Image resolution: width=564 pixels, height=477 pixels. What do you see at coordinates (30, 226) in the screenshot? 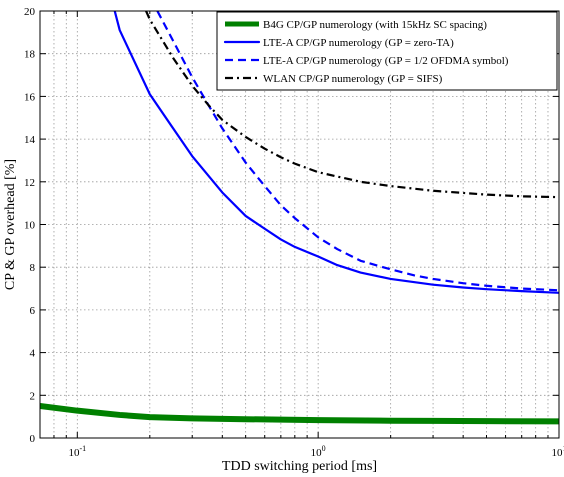
I see `y-tick-label: 10` at bounding box center [30, 226].